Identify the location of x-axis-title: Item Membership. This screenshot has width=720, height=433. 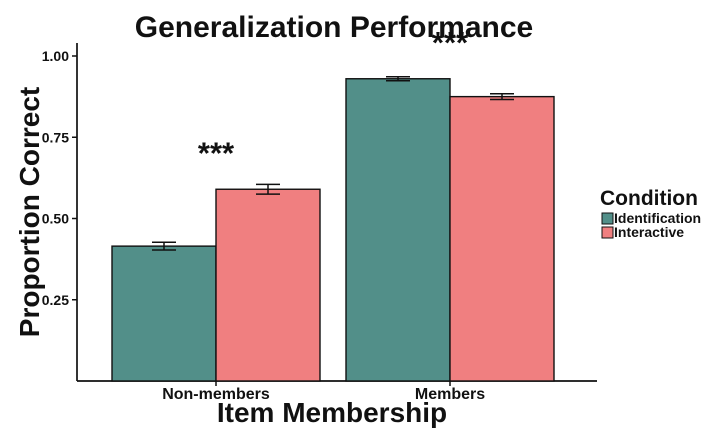
(332, 412).